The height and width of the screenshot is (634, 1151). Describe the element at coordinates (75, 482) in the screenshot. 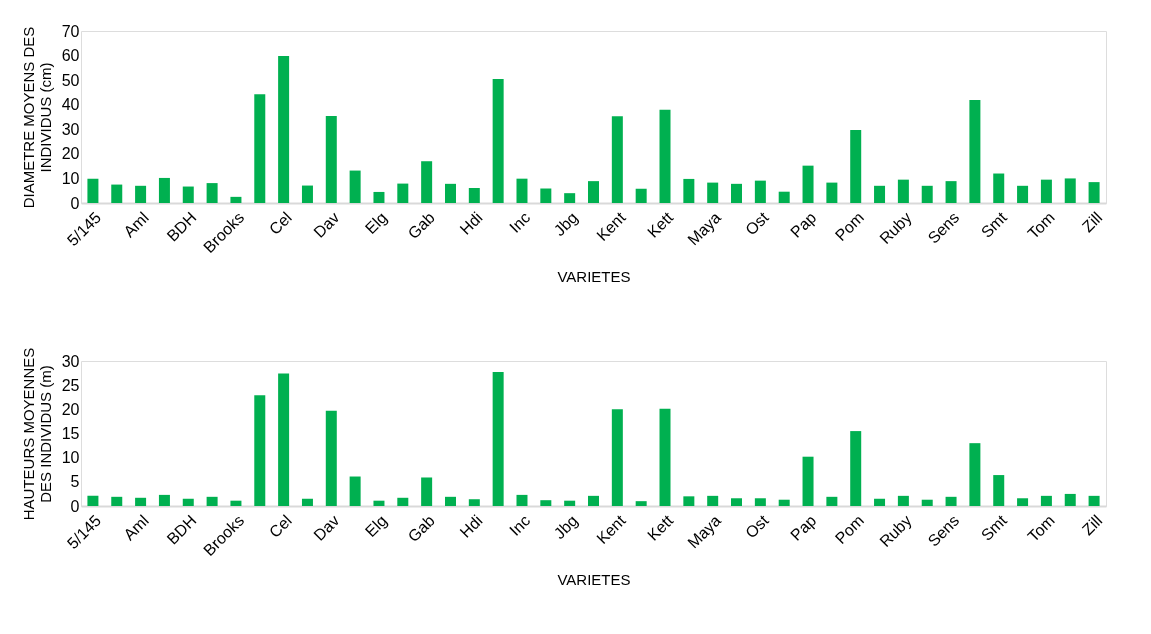

I see `y-tick-label: 5` at that location.